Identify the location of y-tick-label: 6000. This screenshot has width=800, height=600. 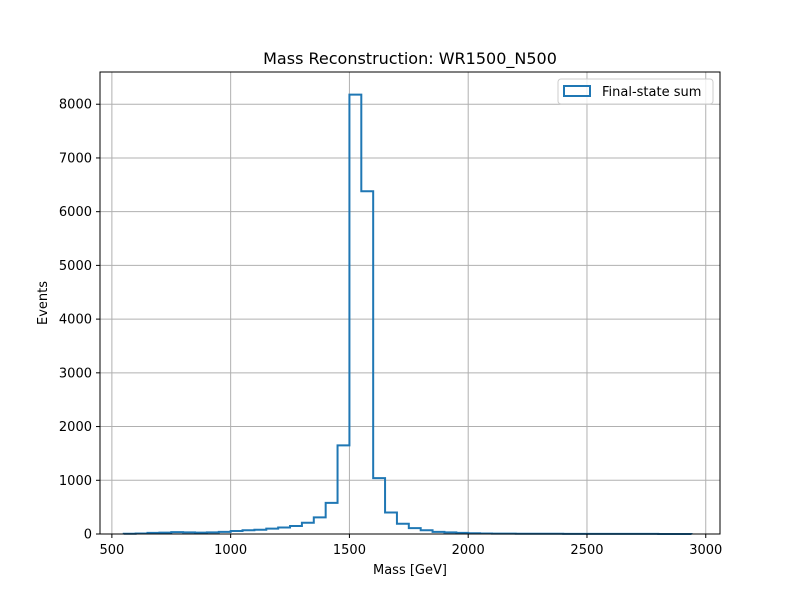
(75, 212).